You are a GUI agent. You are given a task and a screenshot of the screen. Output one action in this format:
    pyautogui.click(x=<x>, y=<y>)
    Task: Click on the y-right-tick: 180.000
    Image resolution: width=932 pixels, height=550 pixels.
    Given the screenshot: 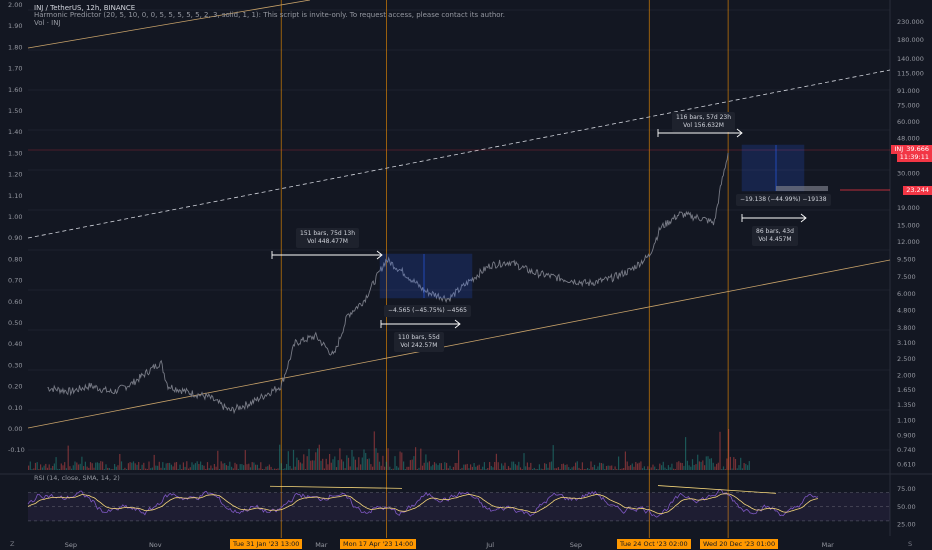 What is the action you would take?
    pyautogui.click(x=910, y=40)
    